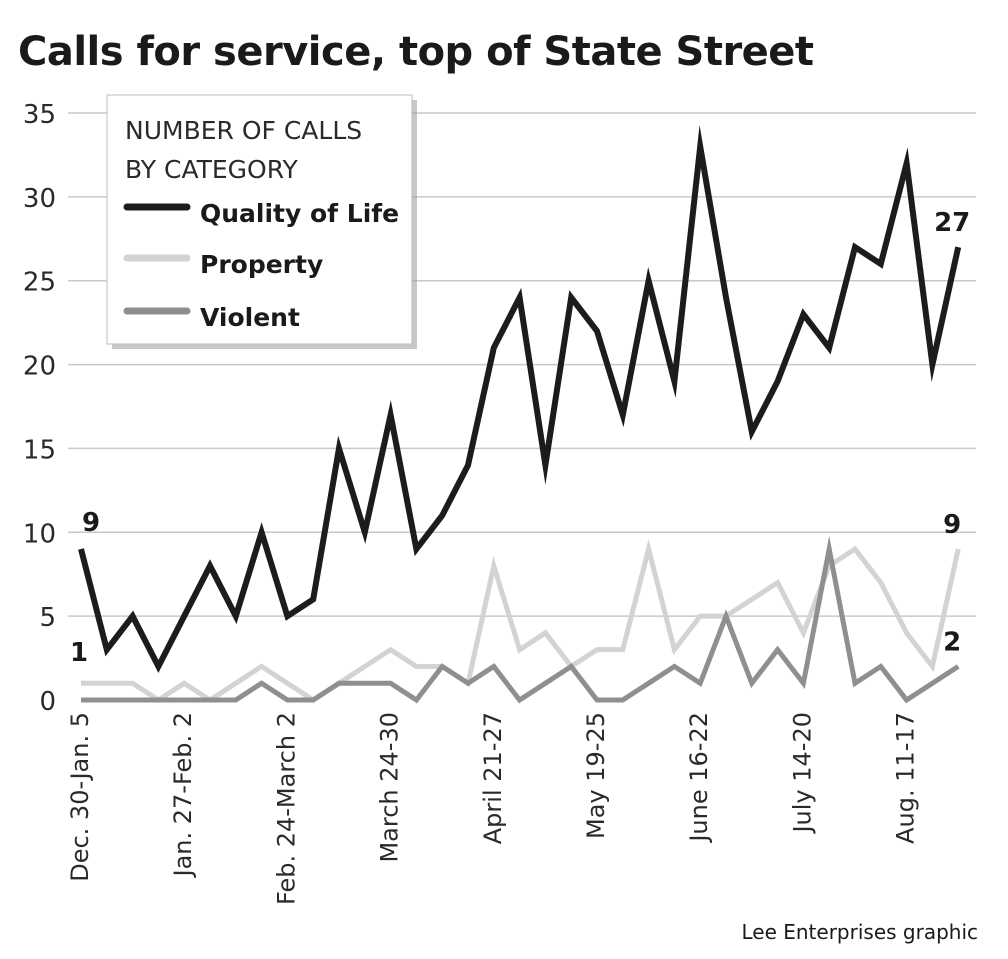 This screenshot has height=959, width=1008. What do you see at coordinates (39, 115) in the screenshot?
I see `y-tick-label-35: 35` at bounding box center [39, 115].